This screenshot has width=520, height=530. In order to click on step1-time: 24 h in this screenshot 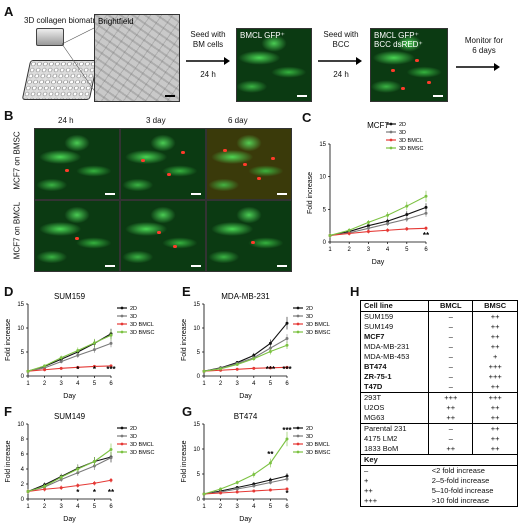, I will do `click(208, 74)`.